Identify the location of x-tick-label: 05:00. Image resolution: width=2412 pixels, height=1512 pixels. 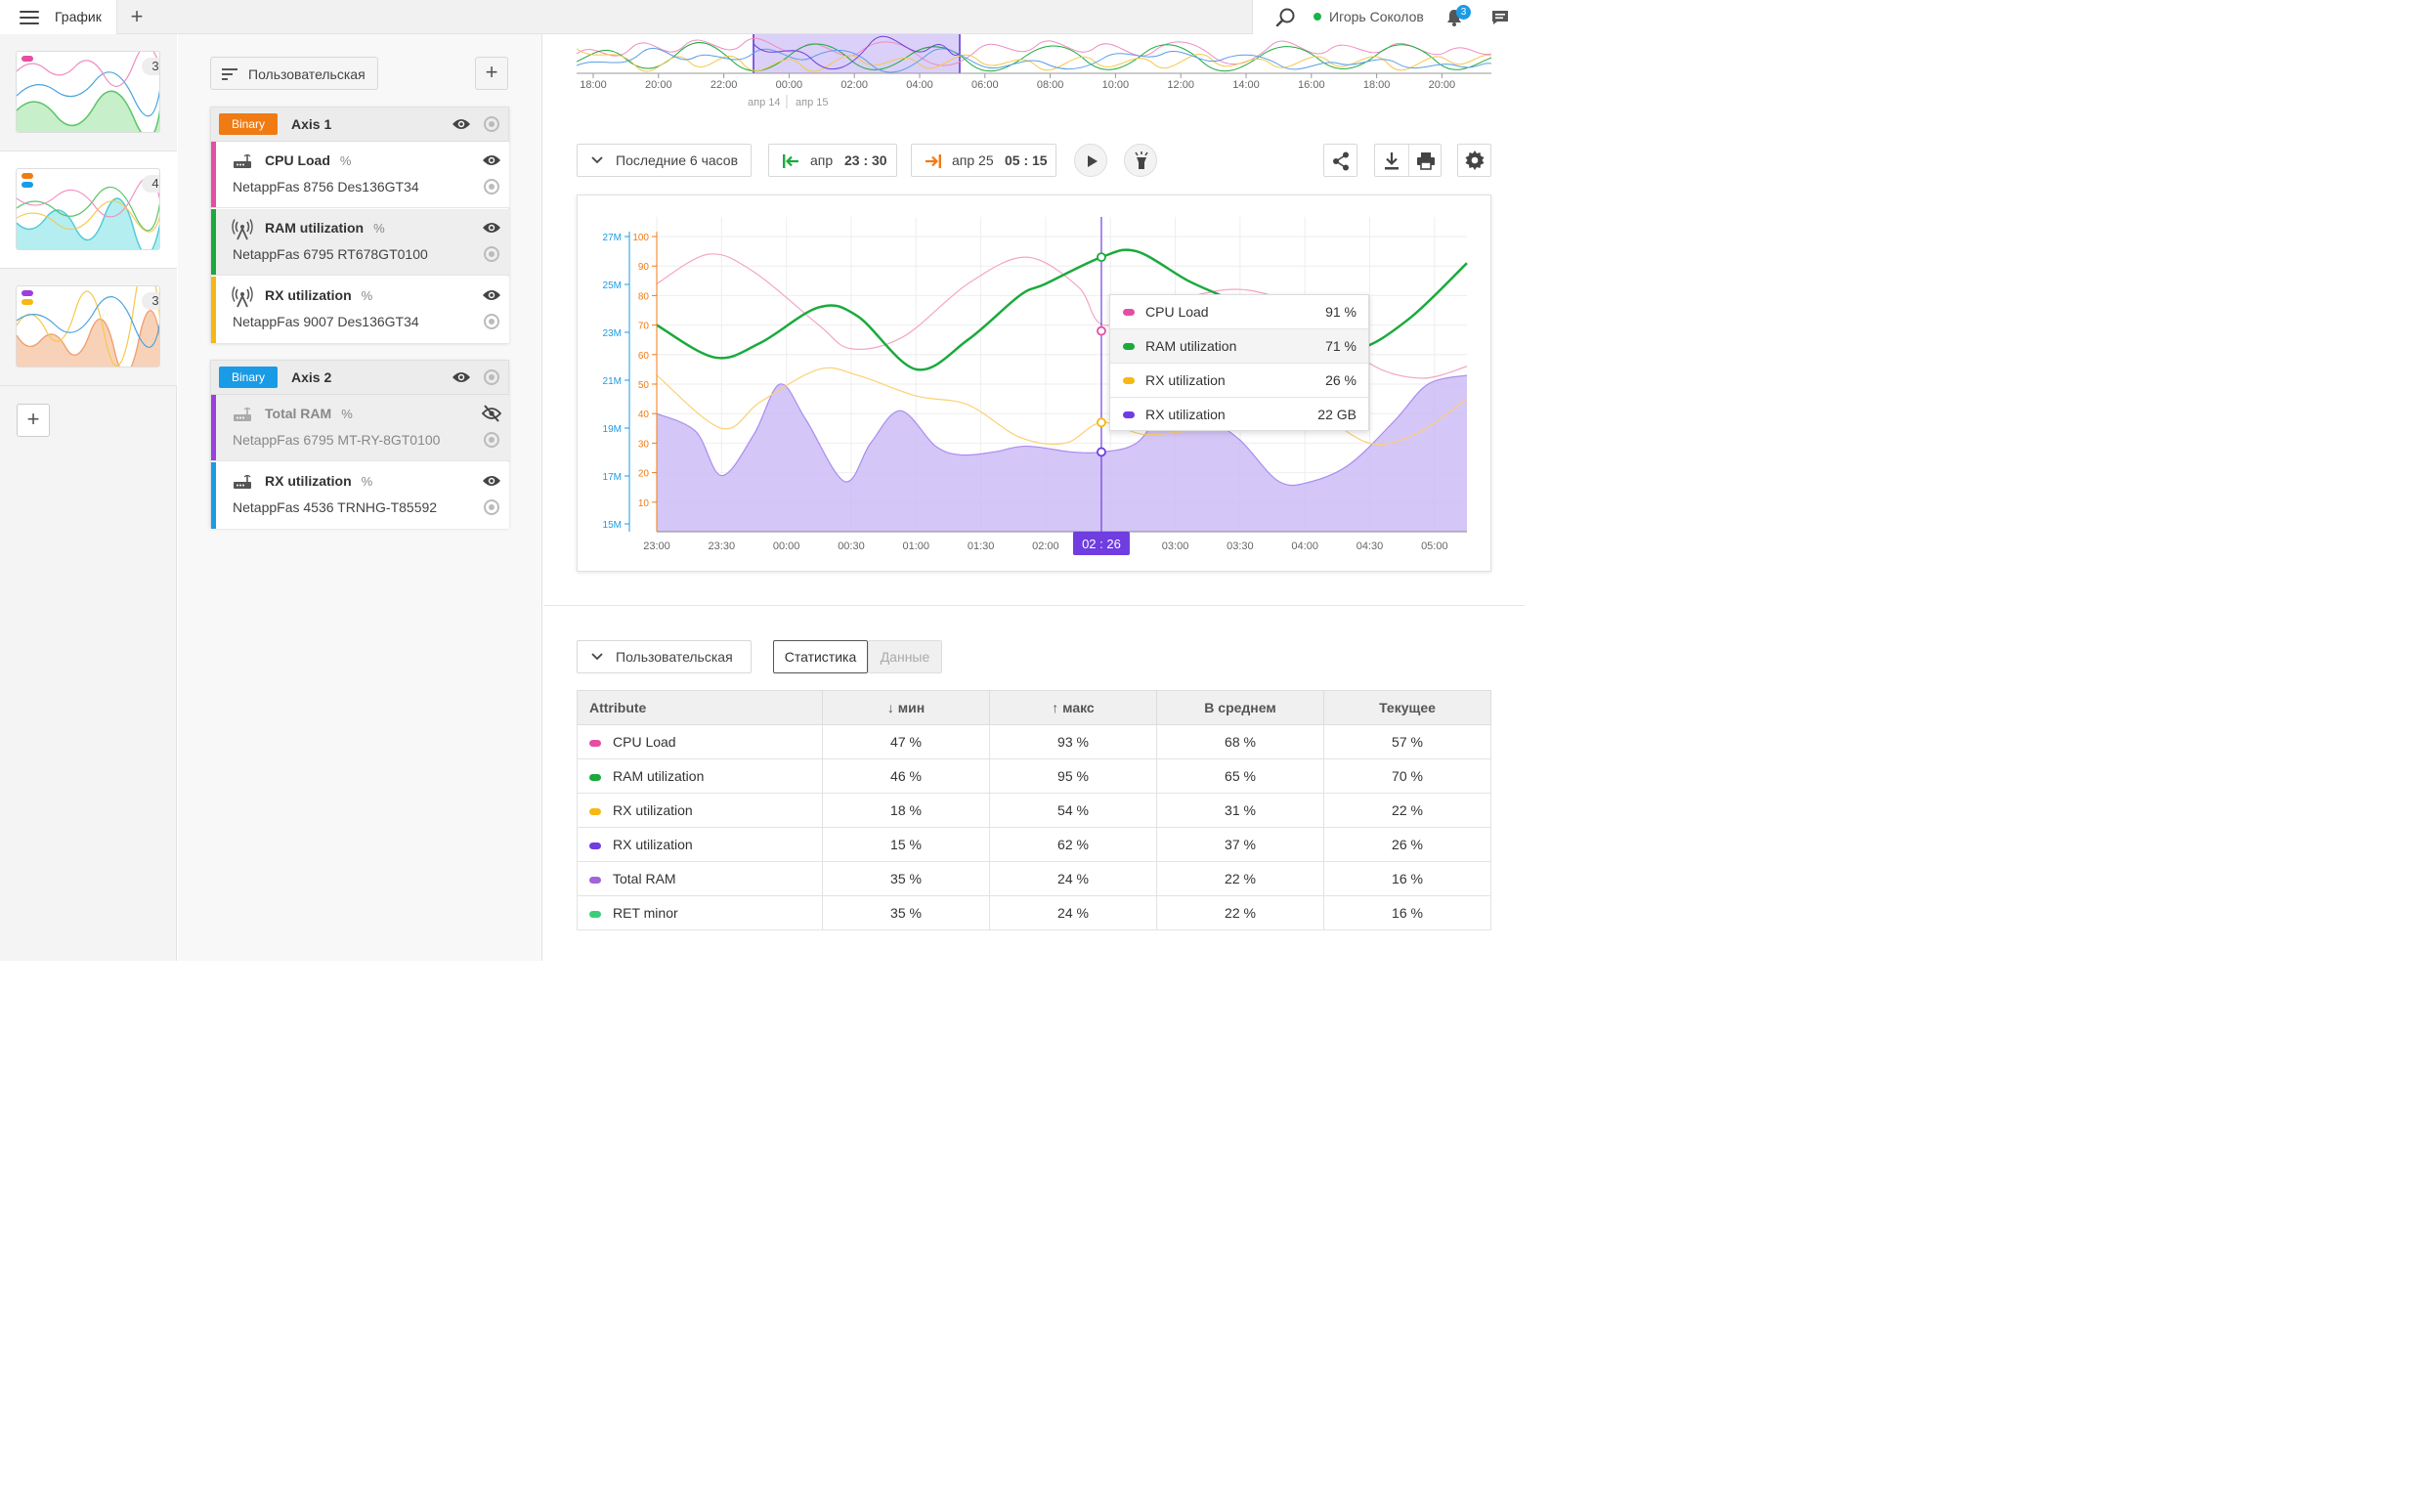
(1434, 546).